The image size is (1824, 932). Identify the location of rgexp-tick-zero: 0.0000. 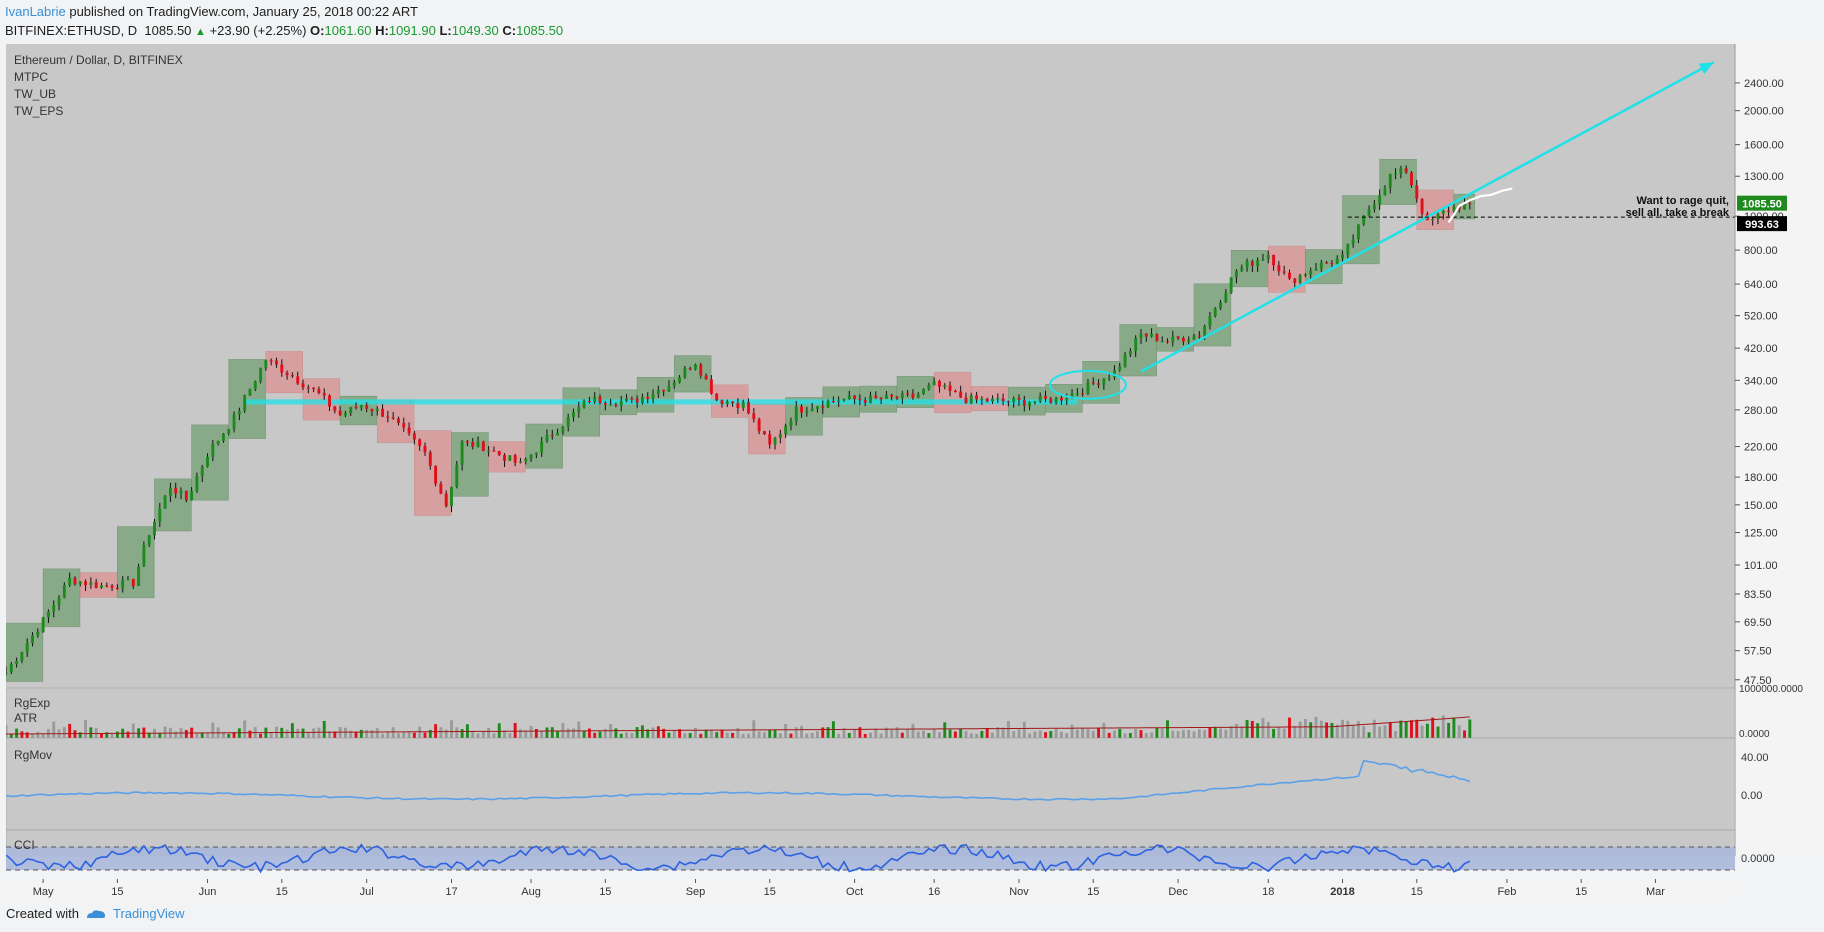
(1754, 734).